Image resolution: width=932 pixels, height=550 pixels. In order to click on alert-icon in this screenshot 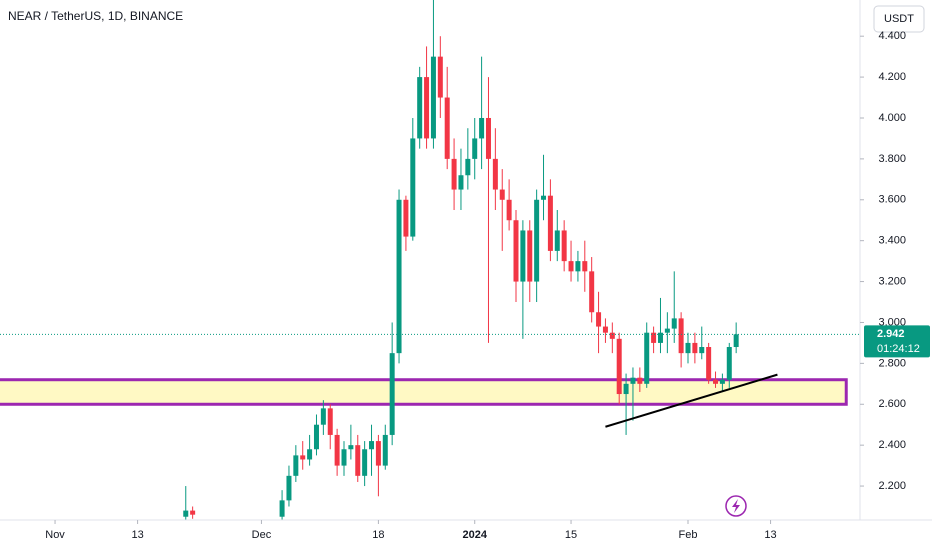, I will do `click(736, 506)`.